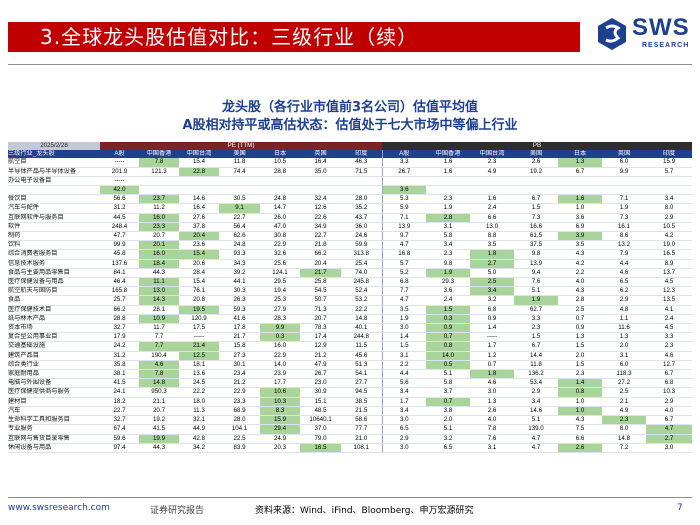 This screenshot has width=700, height=525. I want to click on pe-cell: 17.5, so click(199, 328).